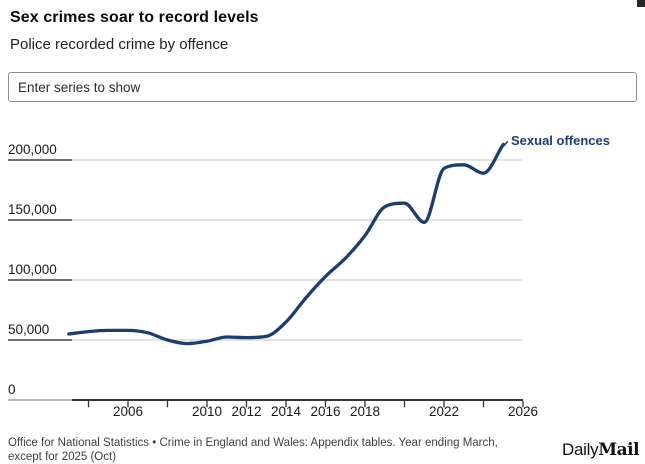 Image resolution: width=645 pixels, height=464 pixels. What do you see at coordinates (619, 450) in the screenshot?
I see `logo-mail-text: Mail` at bounding box center [619, 450].